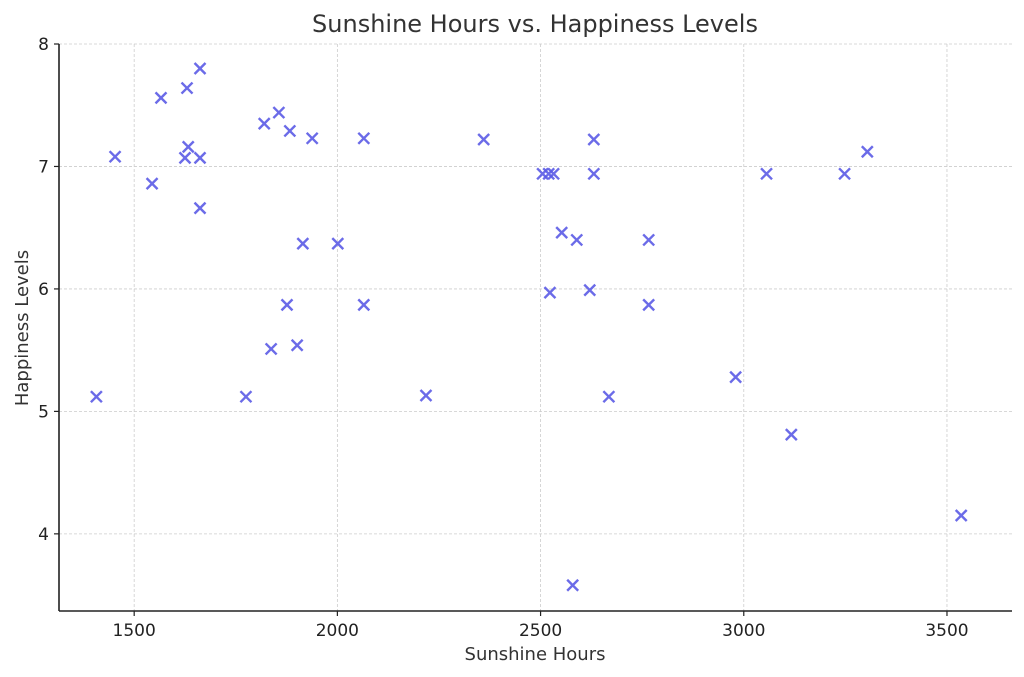  I want to click on x-tick-label: 3500, so click(946, 631).